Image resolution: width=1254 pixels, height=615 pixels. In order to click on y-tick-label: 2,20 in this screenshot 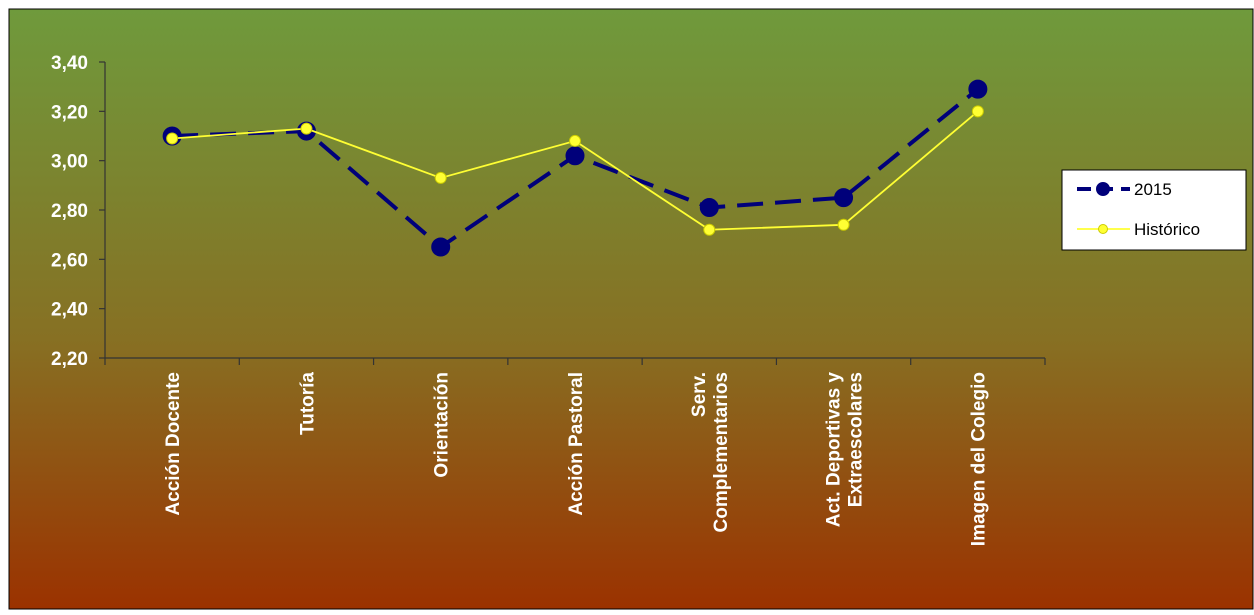, I will do `click(69, 359)`.